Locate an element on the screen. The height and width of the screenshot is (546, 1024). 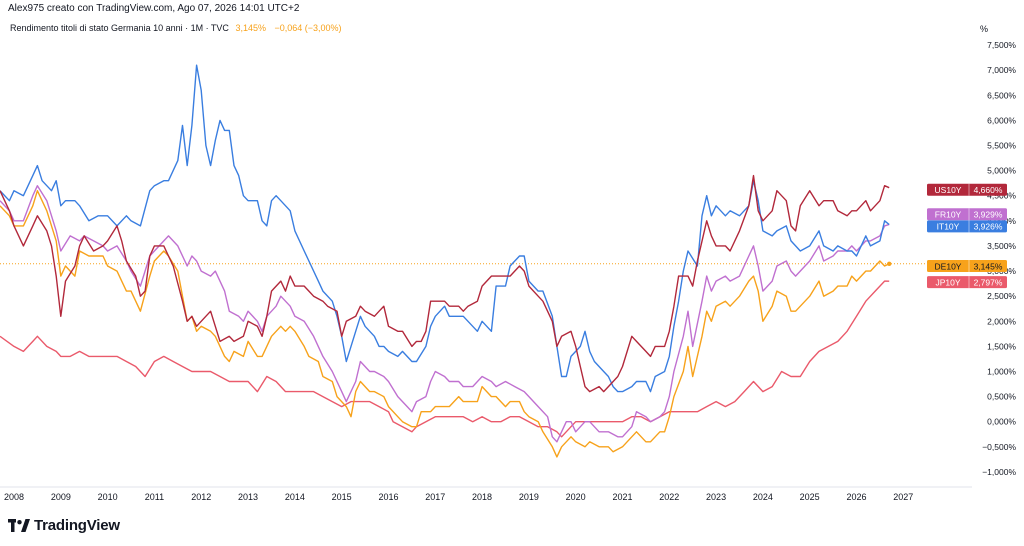
brand-logo: TradingView is located at coordinates (64, 525).